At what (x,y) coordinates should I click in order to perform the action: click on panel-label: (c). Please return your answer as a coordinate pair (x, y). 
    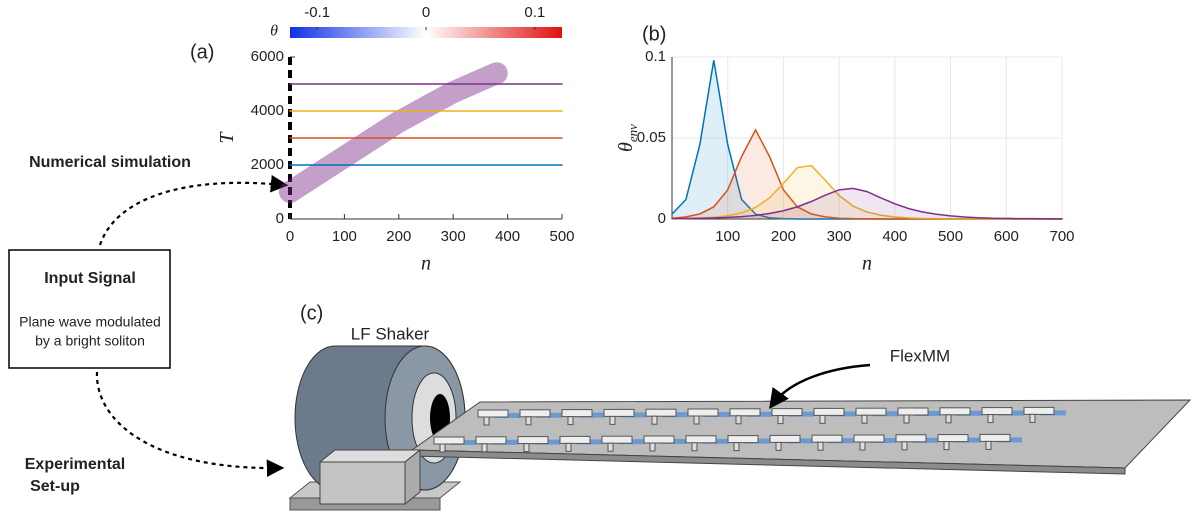
    Looking at the image, I should click on (311, 313).